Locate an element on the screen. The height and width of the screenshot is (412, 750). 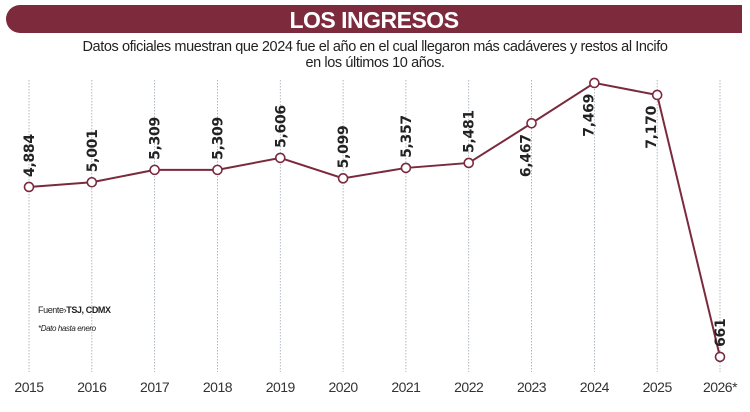
x-tick-label: 2023 is located at coordinates (532, 387).